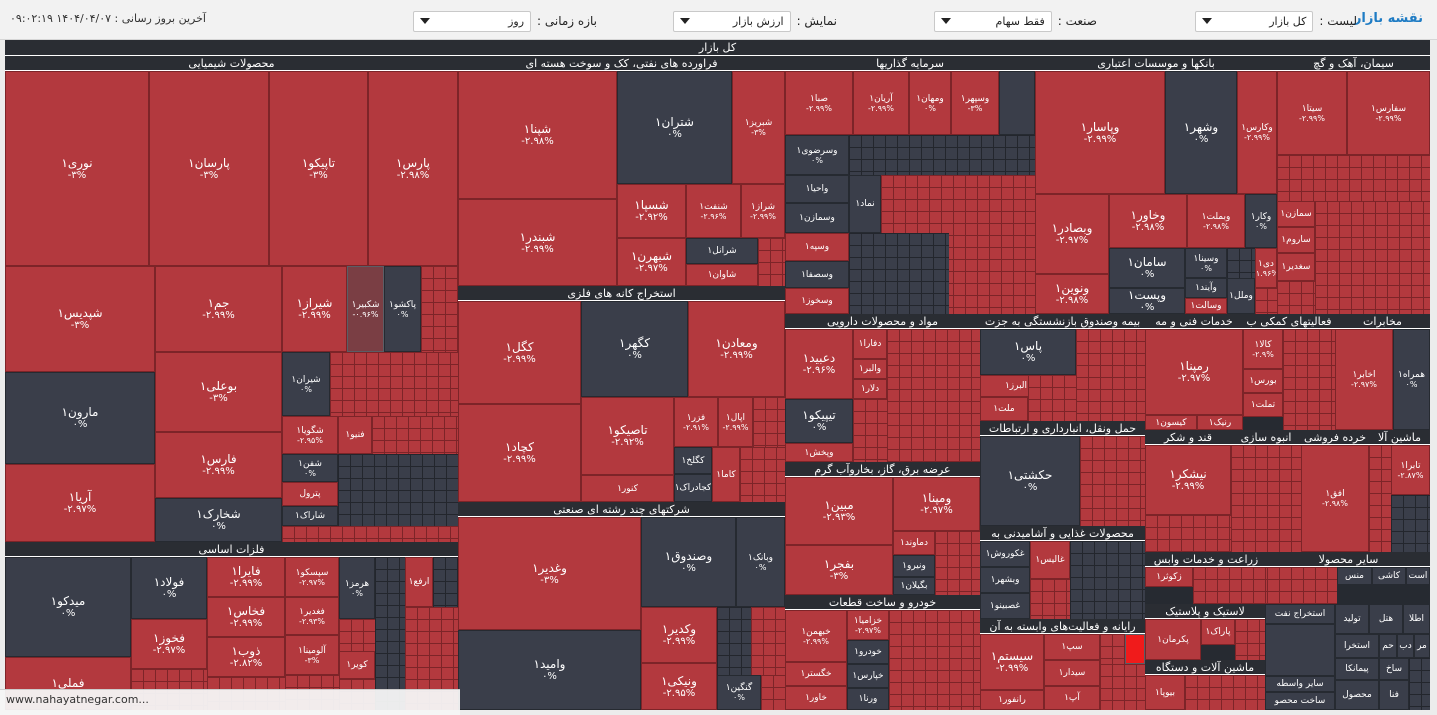  Describe the element at coordinates (413, 168) in the screenshot. I see `tile-pars: پارس۱ -۲.۹۸%` at that location.